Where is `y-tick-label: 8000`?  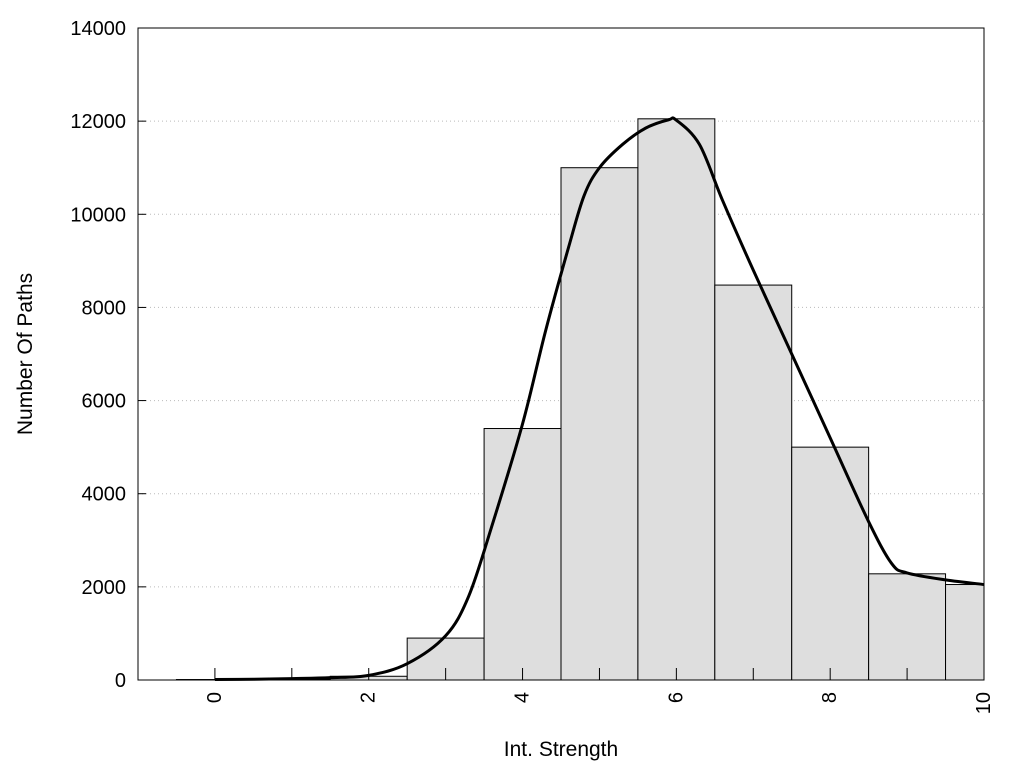
y-tick-label: 8000 is located at coordinates (104, 308).